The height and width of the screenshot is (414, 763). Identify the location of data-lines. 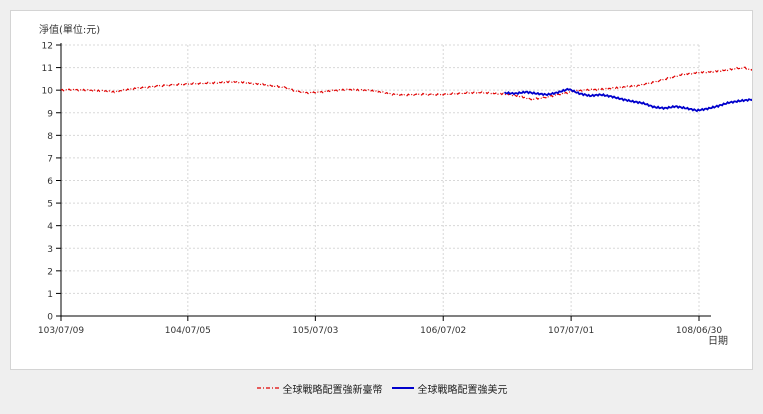
(411, 89).